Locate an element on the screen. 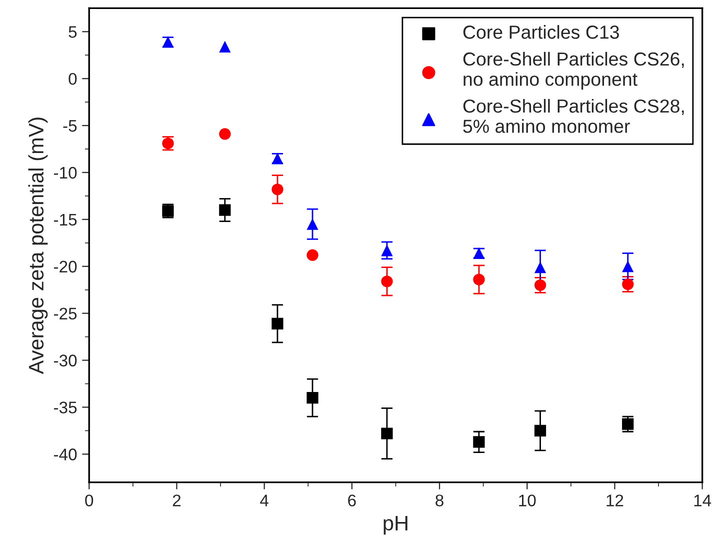  x-axis-title: pH is located at coordinates (396, 525).